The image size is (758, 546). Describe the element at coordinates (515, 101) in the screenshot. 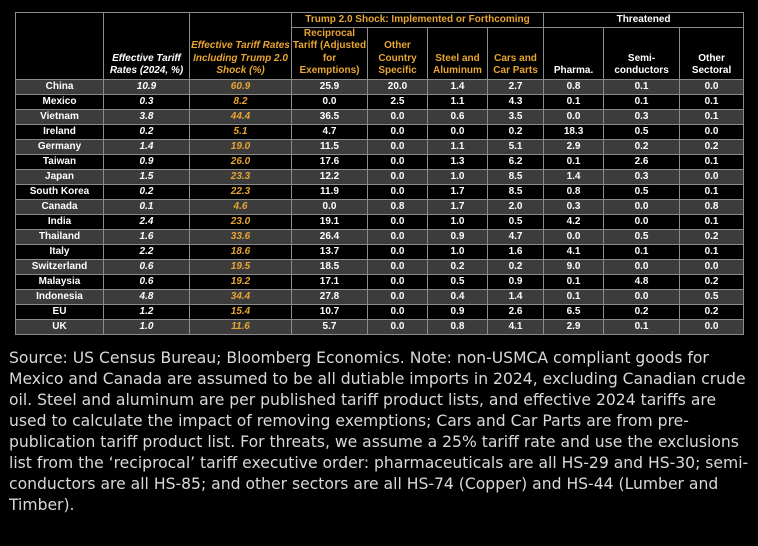

I see `cell-cars-car-parts: 4.3` at that location.